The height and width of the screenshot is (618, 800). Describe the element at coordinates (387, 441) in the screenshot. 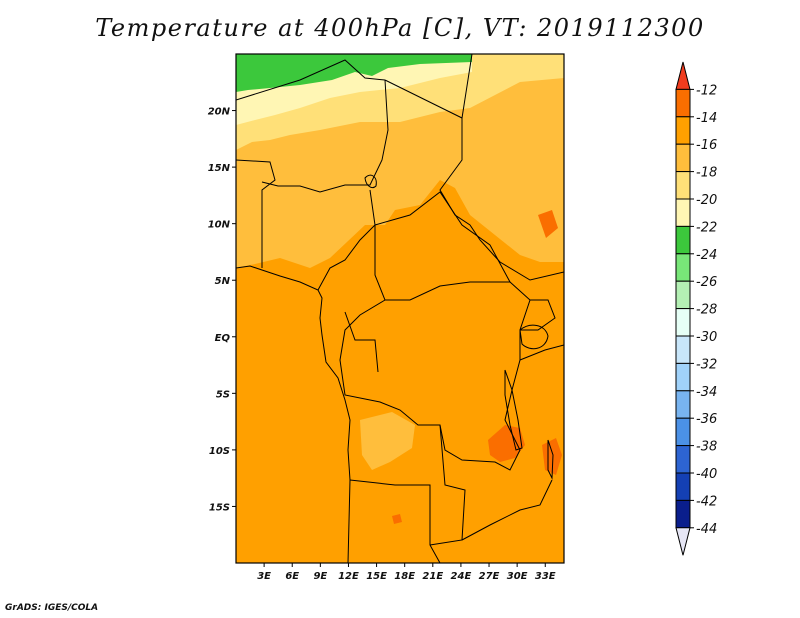

I see `field-patch-angola` at that location.